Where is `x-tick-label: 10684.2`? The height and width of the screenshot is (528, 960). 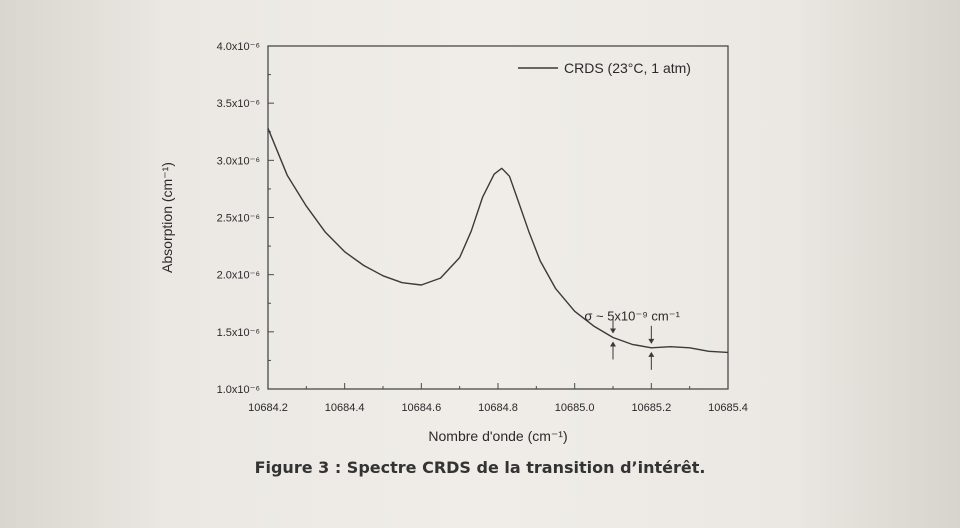
x-tick-label: 10684.2 is located at coordinates (268, 408).